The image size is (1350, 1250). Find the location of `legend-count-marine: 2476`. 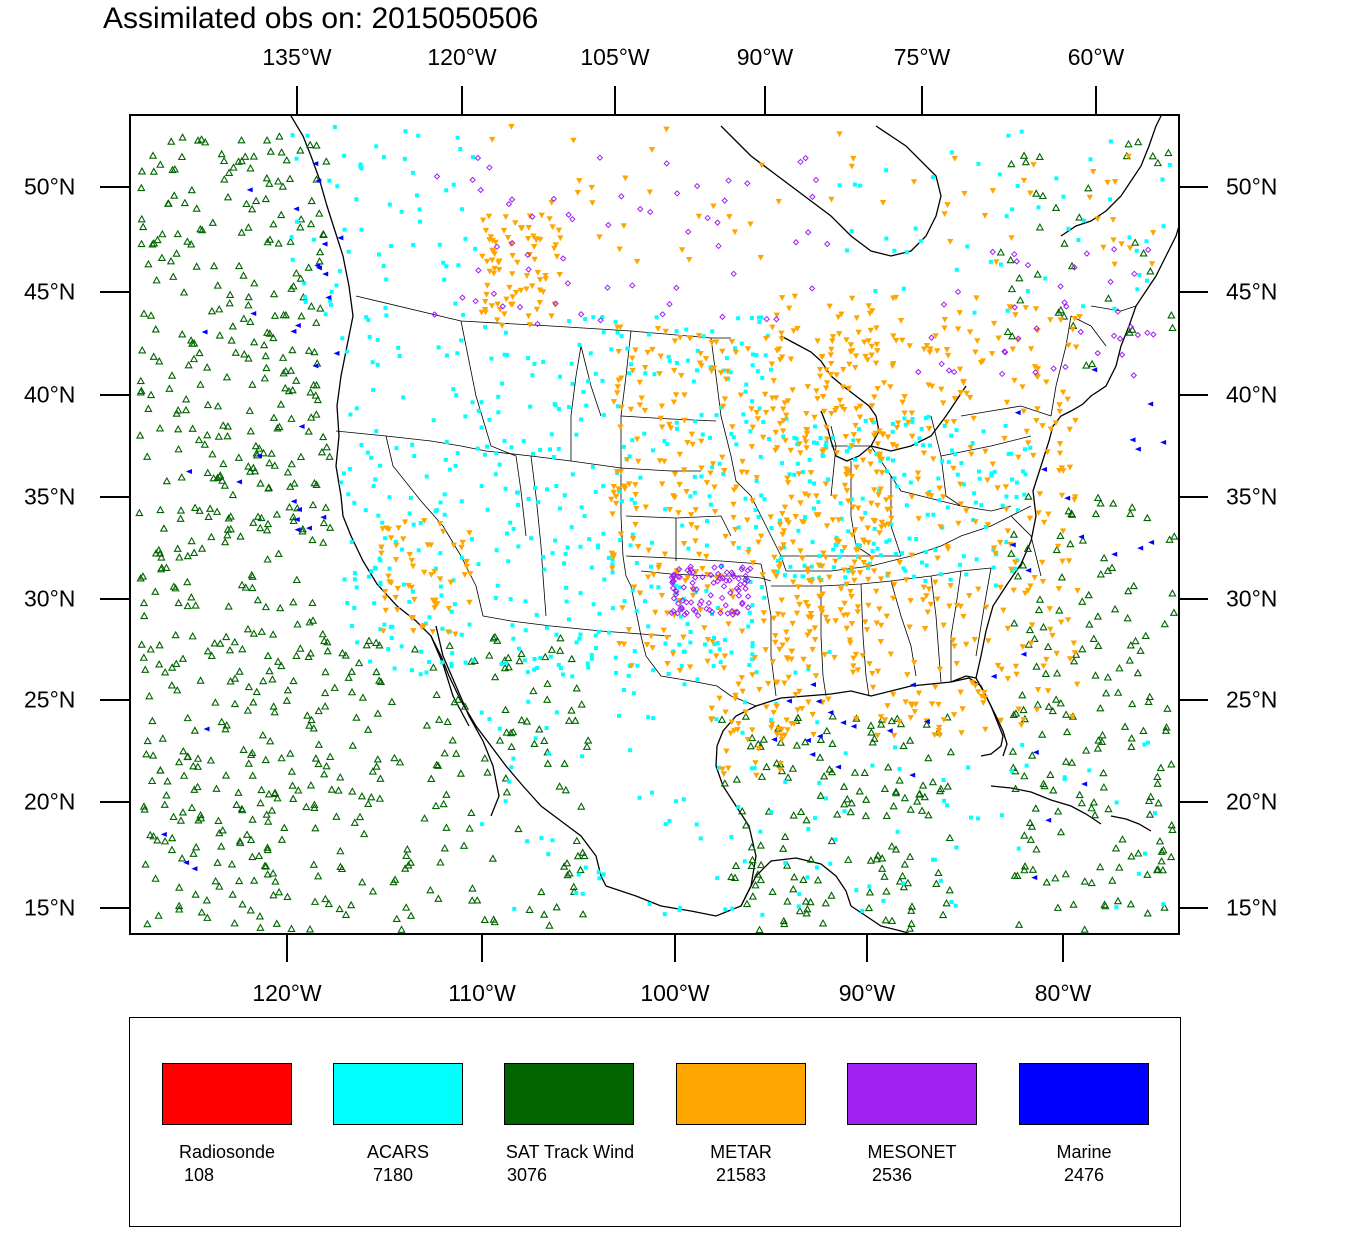

legend-count-marine: 2476 is located at coordinates (1084, 1175).